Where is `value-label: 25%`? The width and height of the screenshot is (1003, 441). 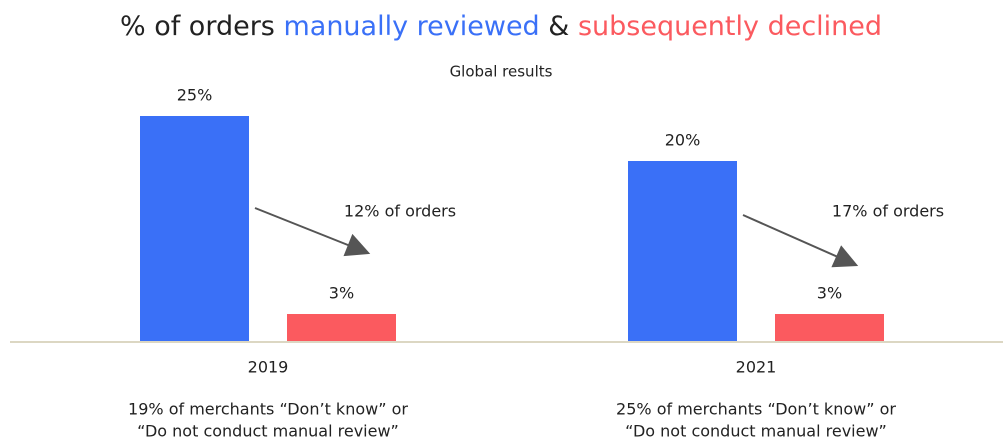
value-label: 25% is located at coordinates (195, 95).